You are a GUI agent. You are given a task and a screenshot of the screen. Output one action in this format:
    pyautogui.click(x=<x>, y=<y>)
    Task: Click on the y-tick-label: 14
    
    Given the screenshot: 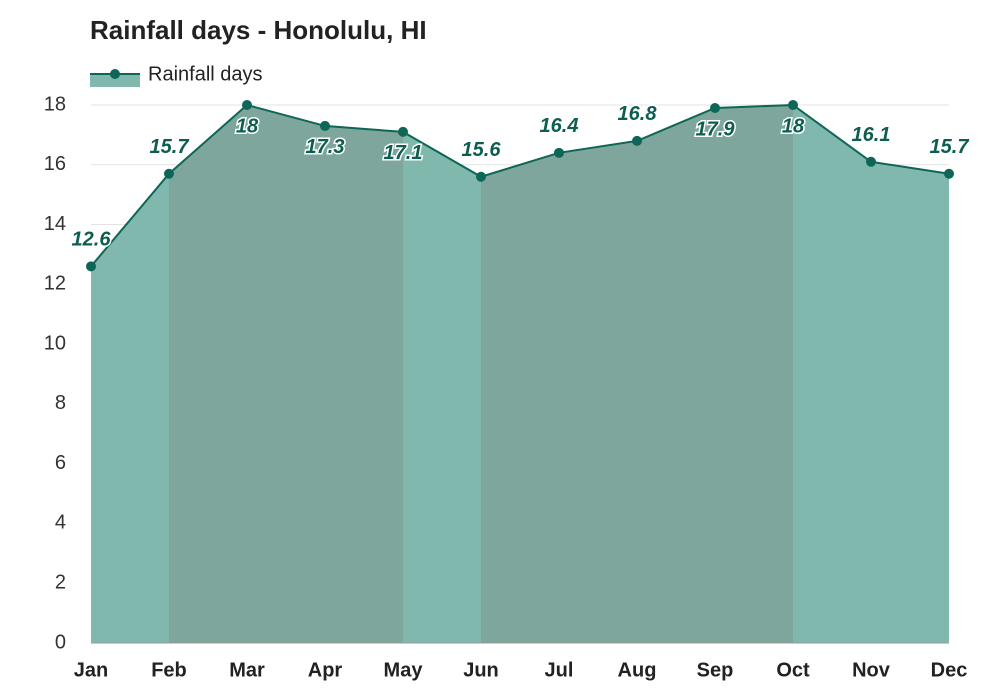 What is the action you would take?
    pyautogui.click(x=55, y=224)
    